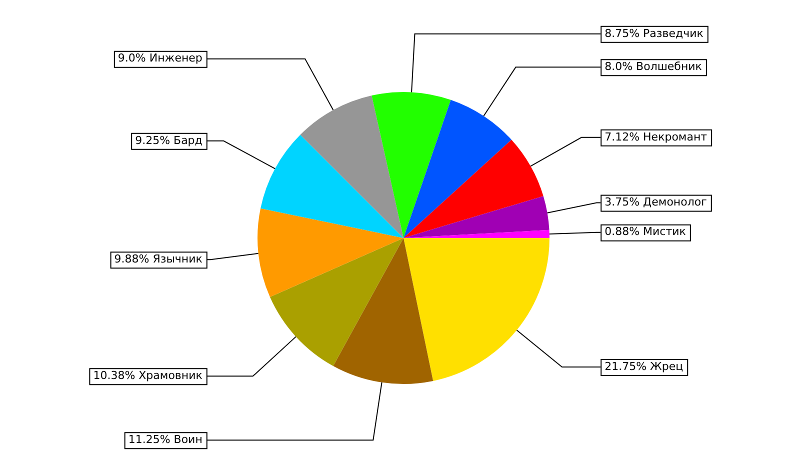 The image size is (807, 473). What do you see at coordinates (645, 231) in the screenshot?
I see `slice-label: 0.88% Мистик` at bounding box center [645, 231].